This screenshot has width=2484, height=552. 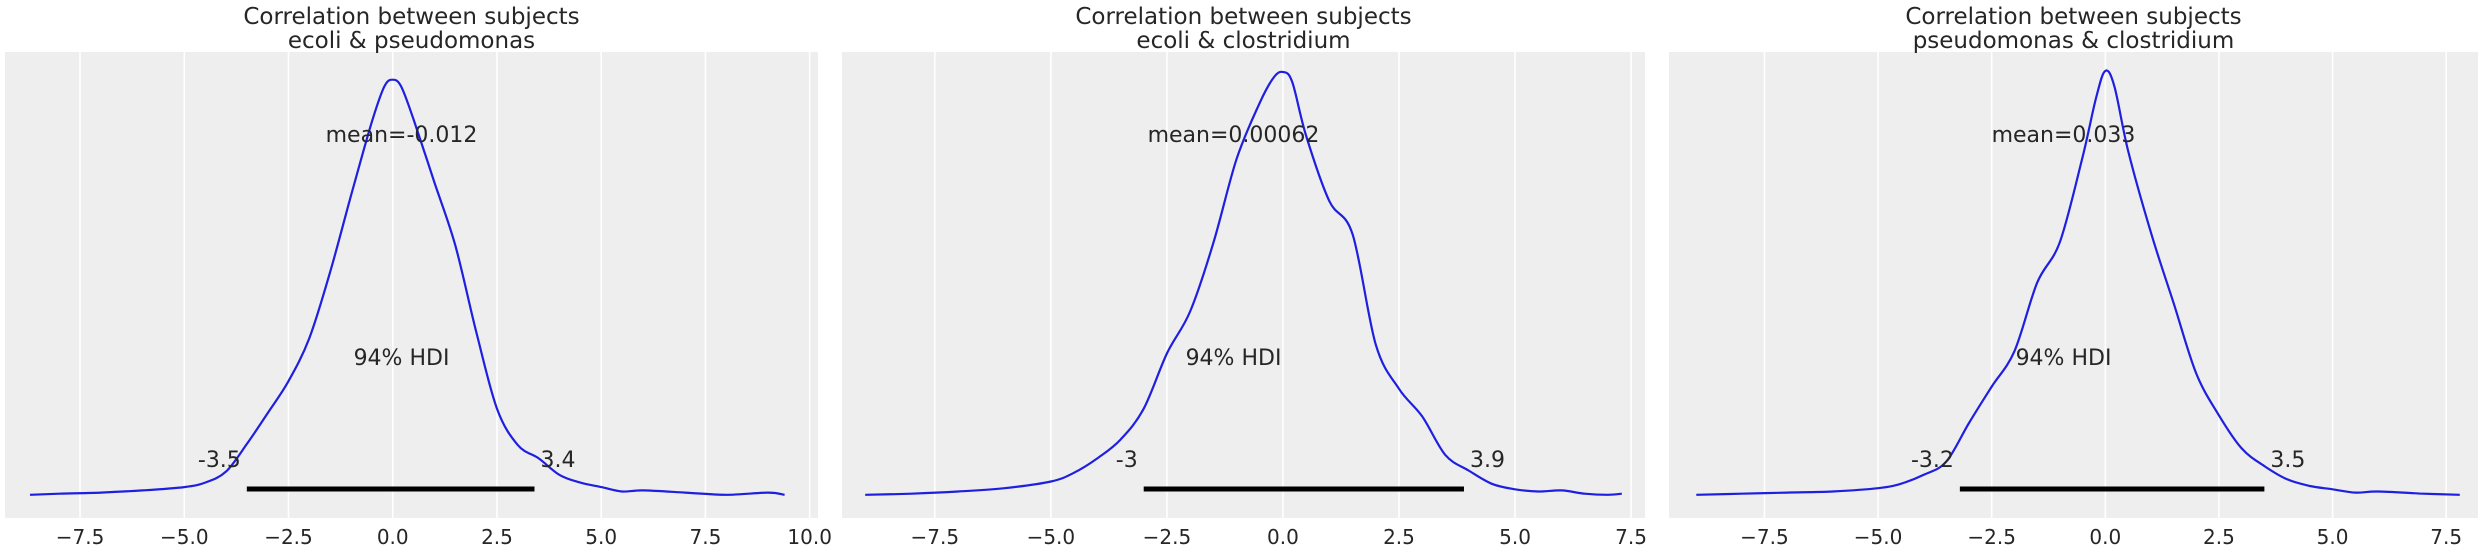 I want to click on hdi-low-label: -3.5, so click(x=219, y=460).